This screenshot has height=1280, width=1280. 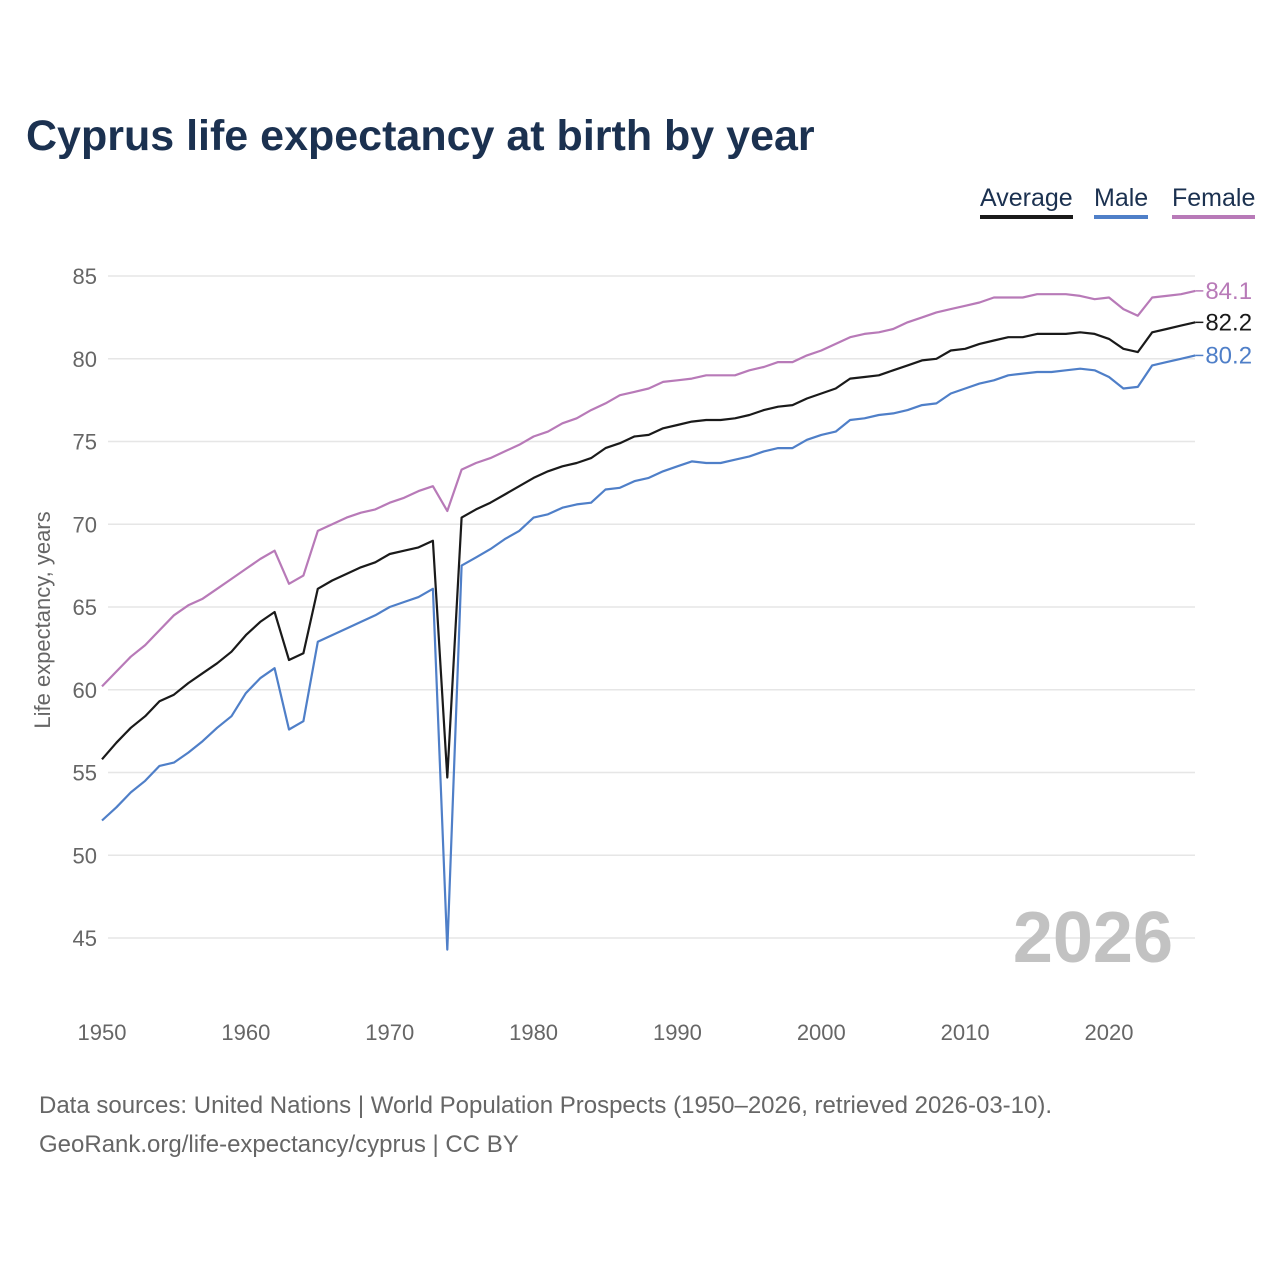 What do you see at coordinates (821, 1032) in the screenshot?
I see `x-tick-label: 2000` at bounding box center [821, 1032].